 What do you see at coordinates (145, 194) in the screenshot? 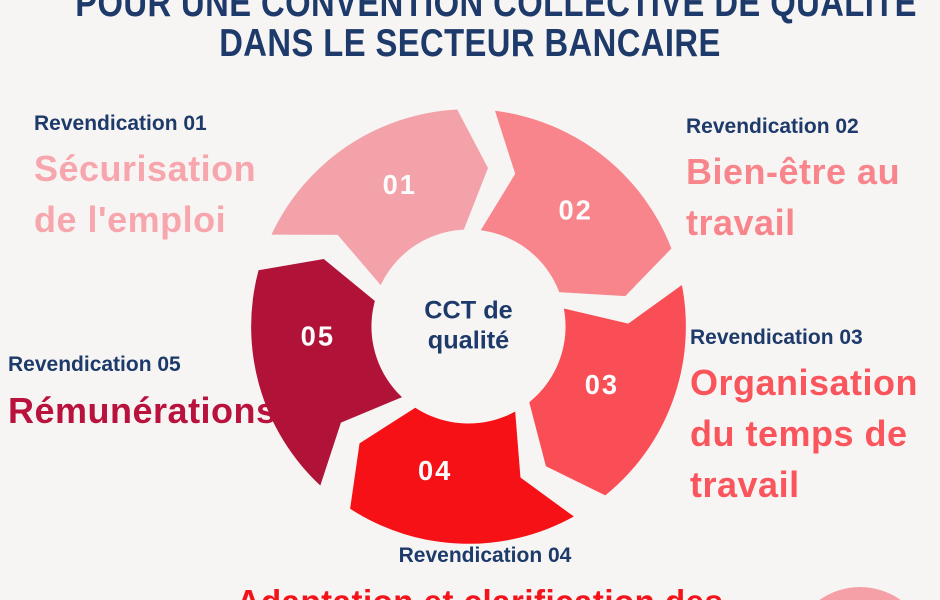
I see `revendication-01-claim: Sécurisation de l'emploi` at bounding box center [145, 194].